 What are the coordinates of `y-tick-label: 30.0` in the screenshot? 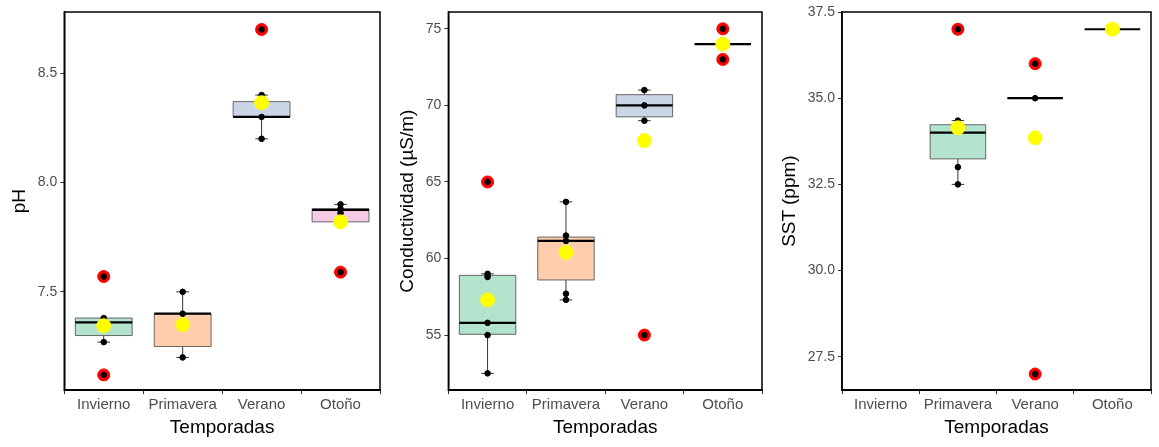 It's located at (821, 269).